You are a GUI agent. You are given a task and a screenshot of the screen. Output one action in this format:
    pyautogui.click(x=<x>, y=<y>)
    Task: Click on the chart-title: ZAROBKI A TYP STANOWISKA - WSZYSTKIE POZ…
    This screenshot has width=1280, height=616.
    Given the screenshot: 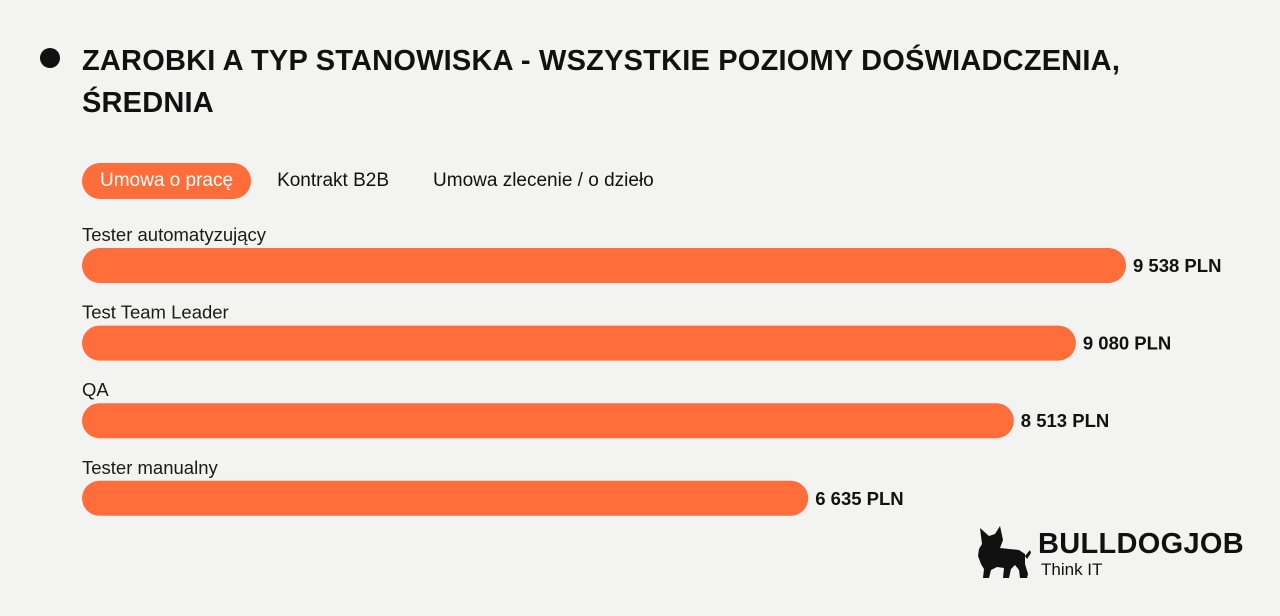 What is the action you would take?
    pyautogui.click(x=601, y=82)
    